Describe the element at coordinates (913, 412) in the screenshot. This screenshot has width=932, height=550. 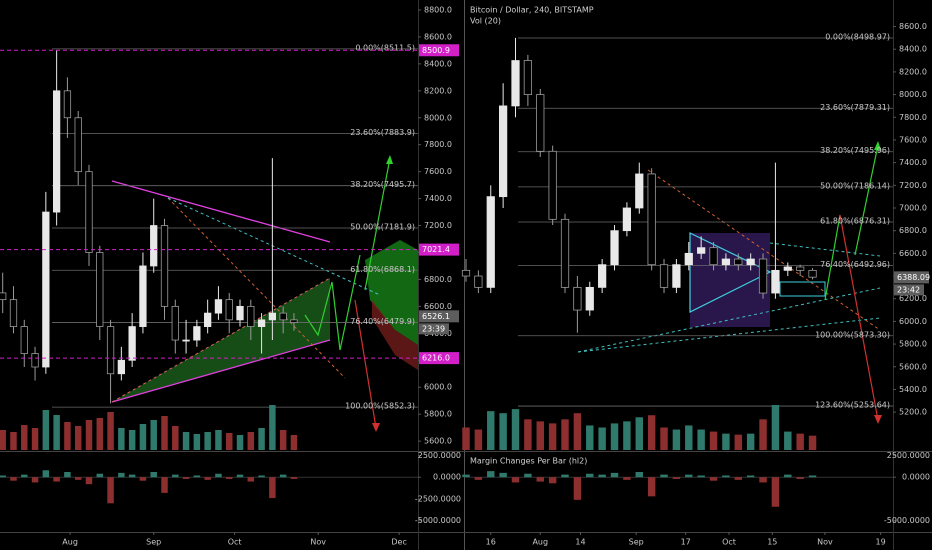
I see `y-tick-label: 5200.0` at that location.